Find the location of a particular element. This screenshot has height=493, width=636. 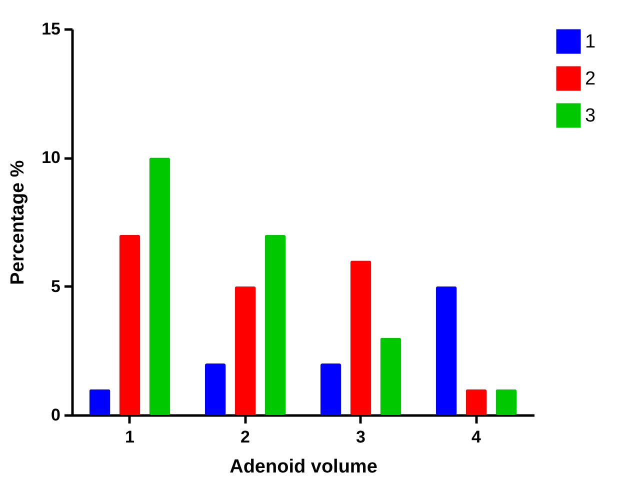

y-axis-title: Percentage % is located at coordinates (18, 222).